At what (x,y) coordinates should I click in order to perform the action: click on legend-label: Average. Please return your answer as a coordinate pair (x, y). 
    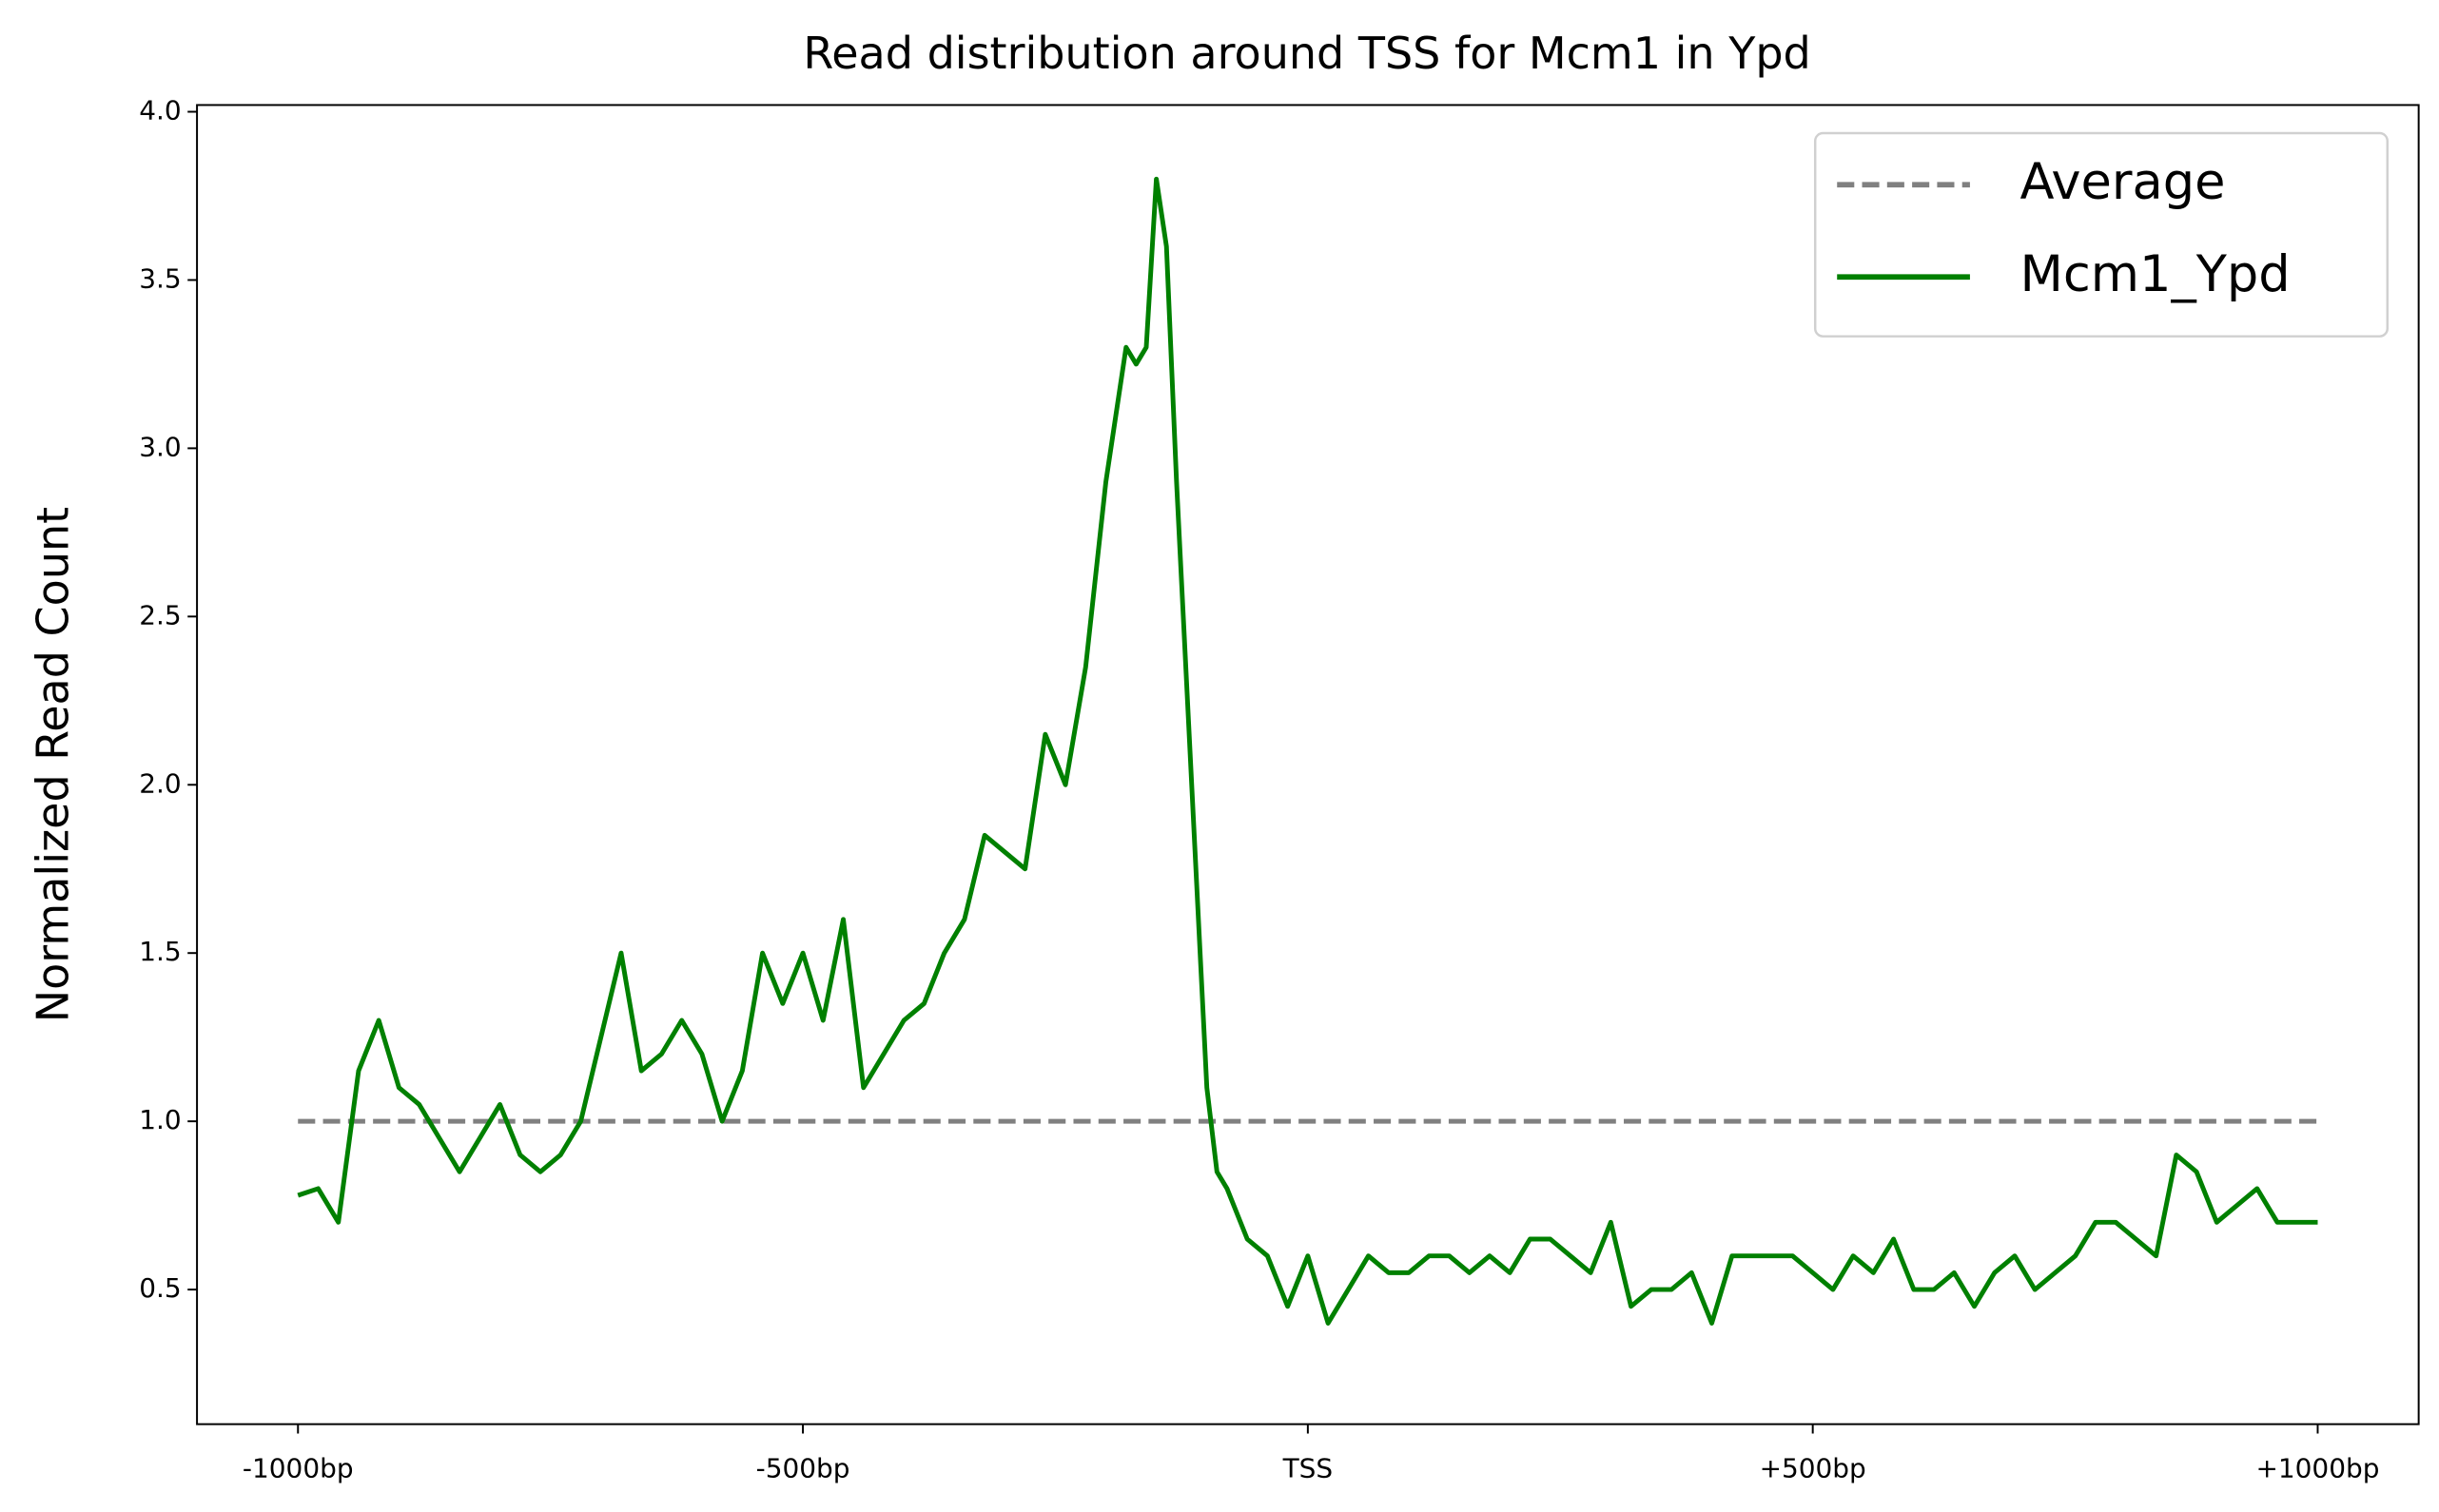
    Looking at the image, I should click on (2123, 182).